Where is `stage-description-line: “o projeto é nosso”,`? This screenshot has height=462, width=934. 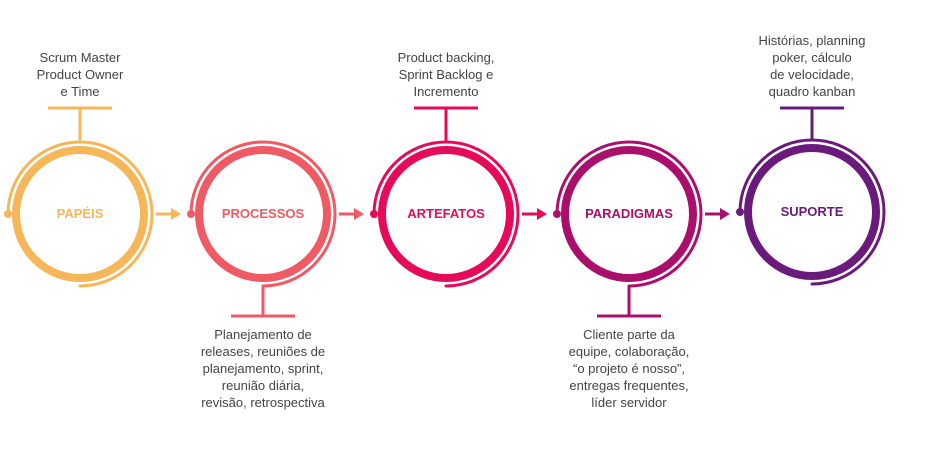 stage-description-line: “o projeto é nosso”, is located at coordinates (628, 368).